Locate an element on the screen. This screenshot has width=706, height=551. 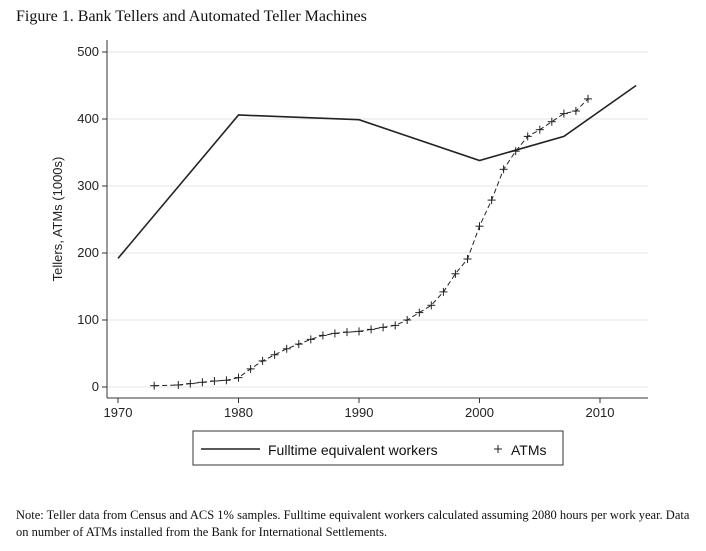
atms-point-1977 is located at coordinates (202, 382).